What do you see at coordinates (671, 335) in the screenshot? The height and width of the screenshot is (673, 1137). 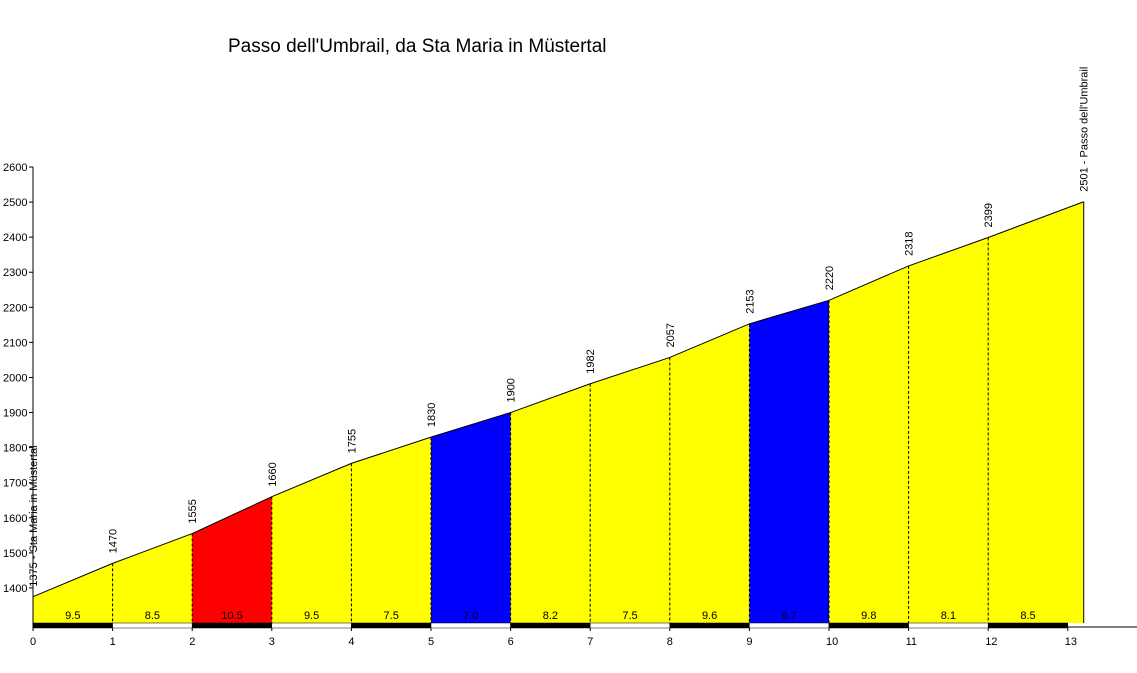 I see `elevation-label: 2057` at bounding box center [671, 335].